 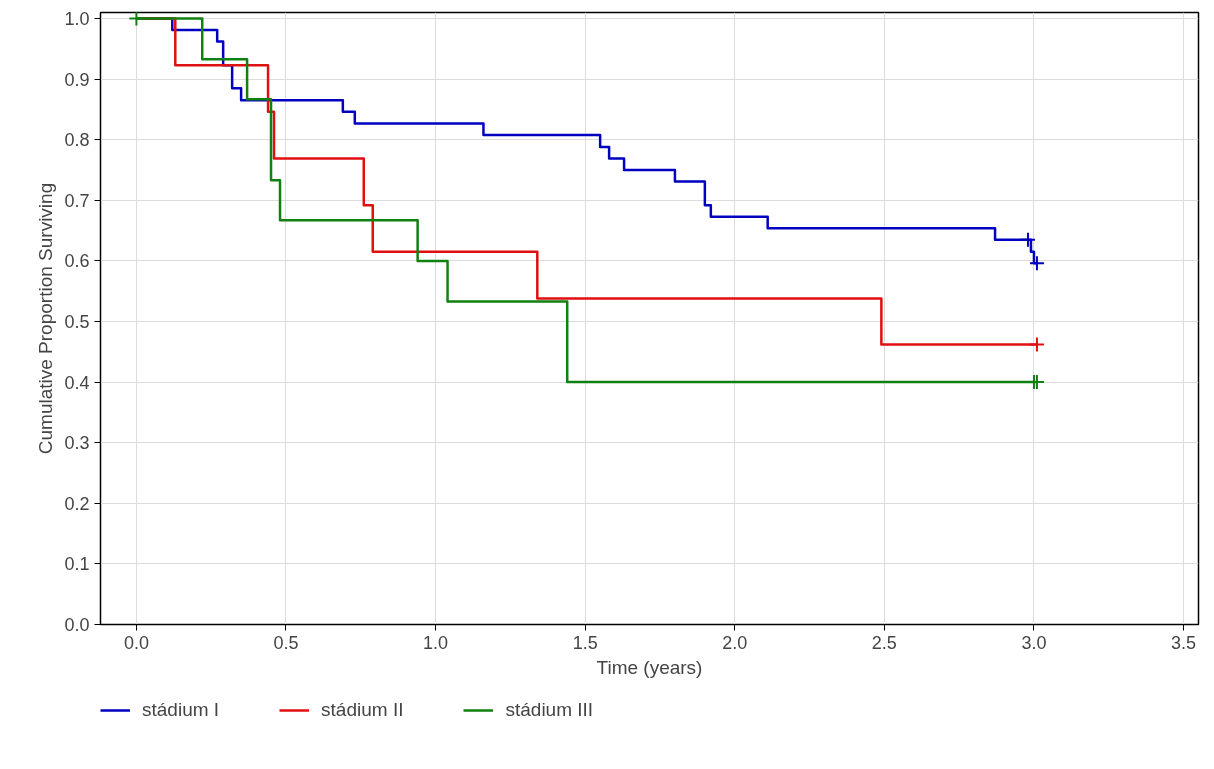 What do you see at coordinates (362, 710) in the screenshot?
I see `legend-label: stádium II` at bounding box center [362, 710].